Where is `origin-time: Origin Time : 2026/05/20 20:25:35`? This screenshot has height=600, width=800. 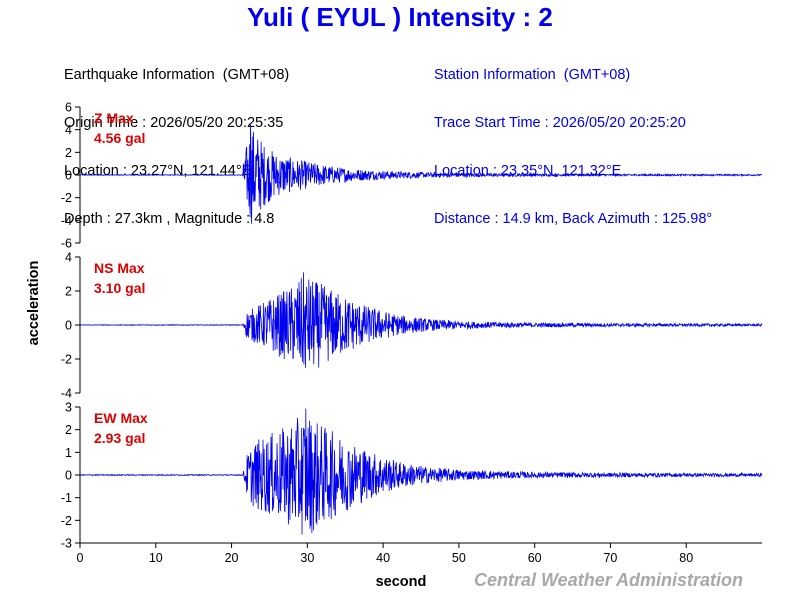 origin-time: Origin Time : 2026/05/20 20:25:35 is located at coordinates (174, 123).